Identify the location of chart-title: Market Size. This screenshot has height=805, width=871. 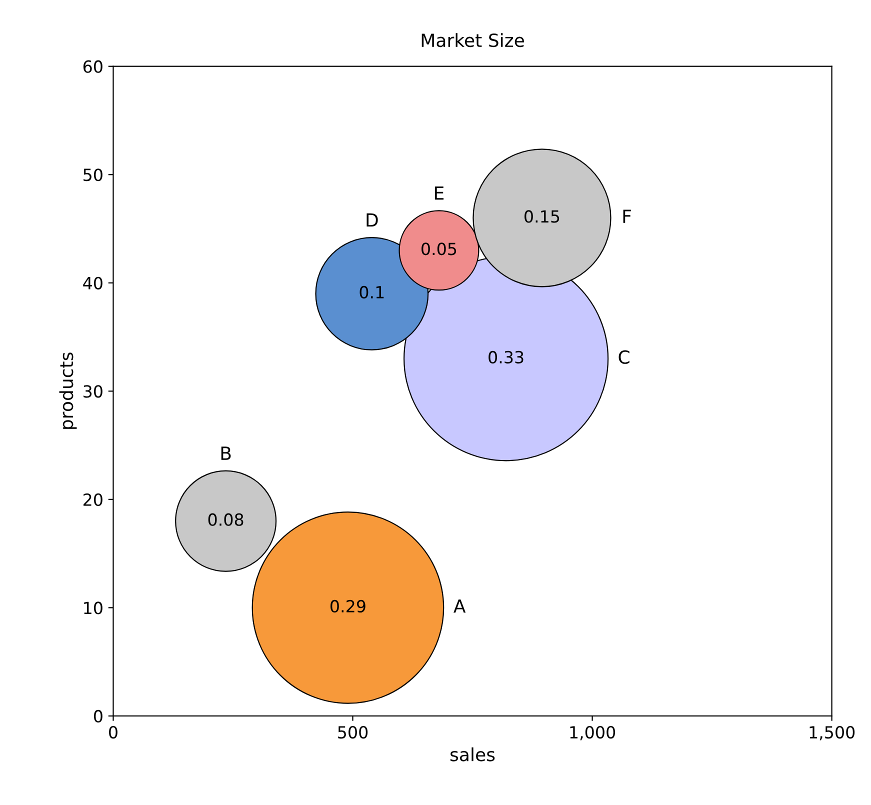
(473, 40).